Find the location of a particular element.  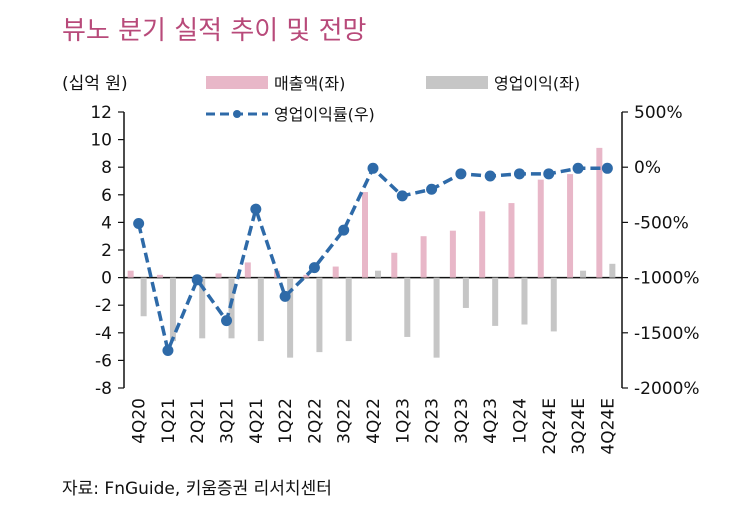

legend-swatch-sales is located at coordinates (237, 82).